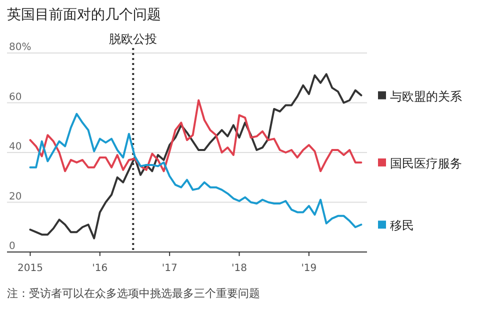  What do you see at coordinates (20, 47) in the screenshot?
I see `y-tick-label: 80%` at bounding box center [20, 47].